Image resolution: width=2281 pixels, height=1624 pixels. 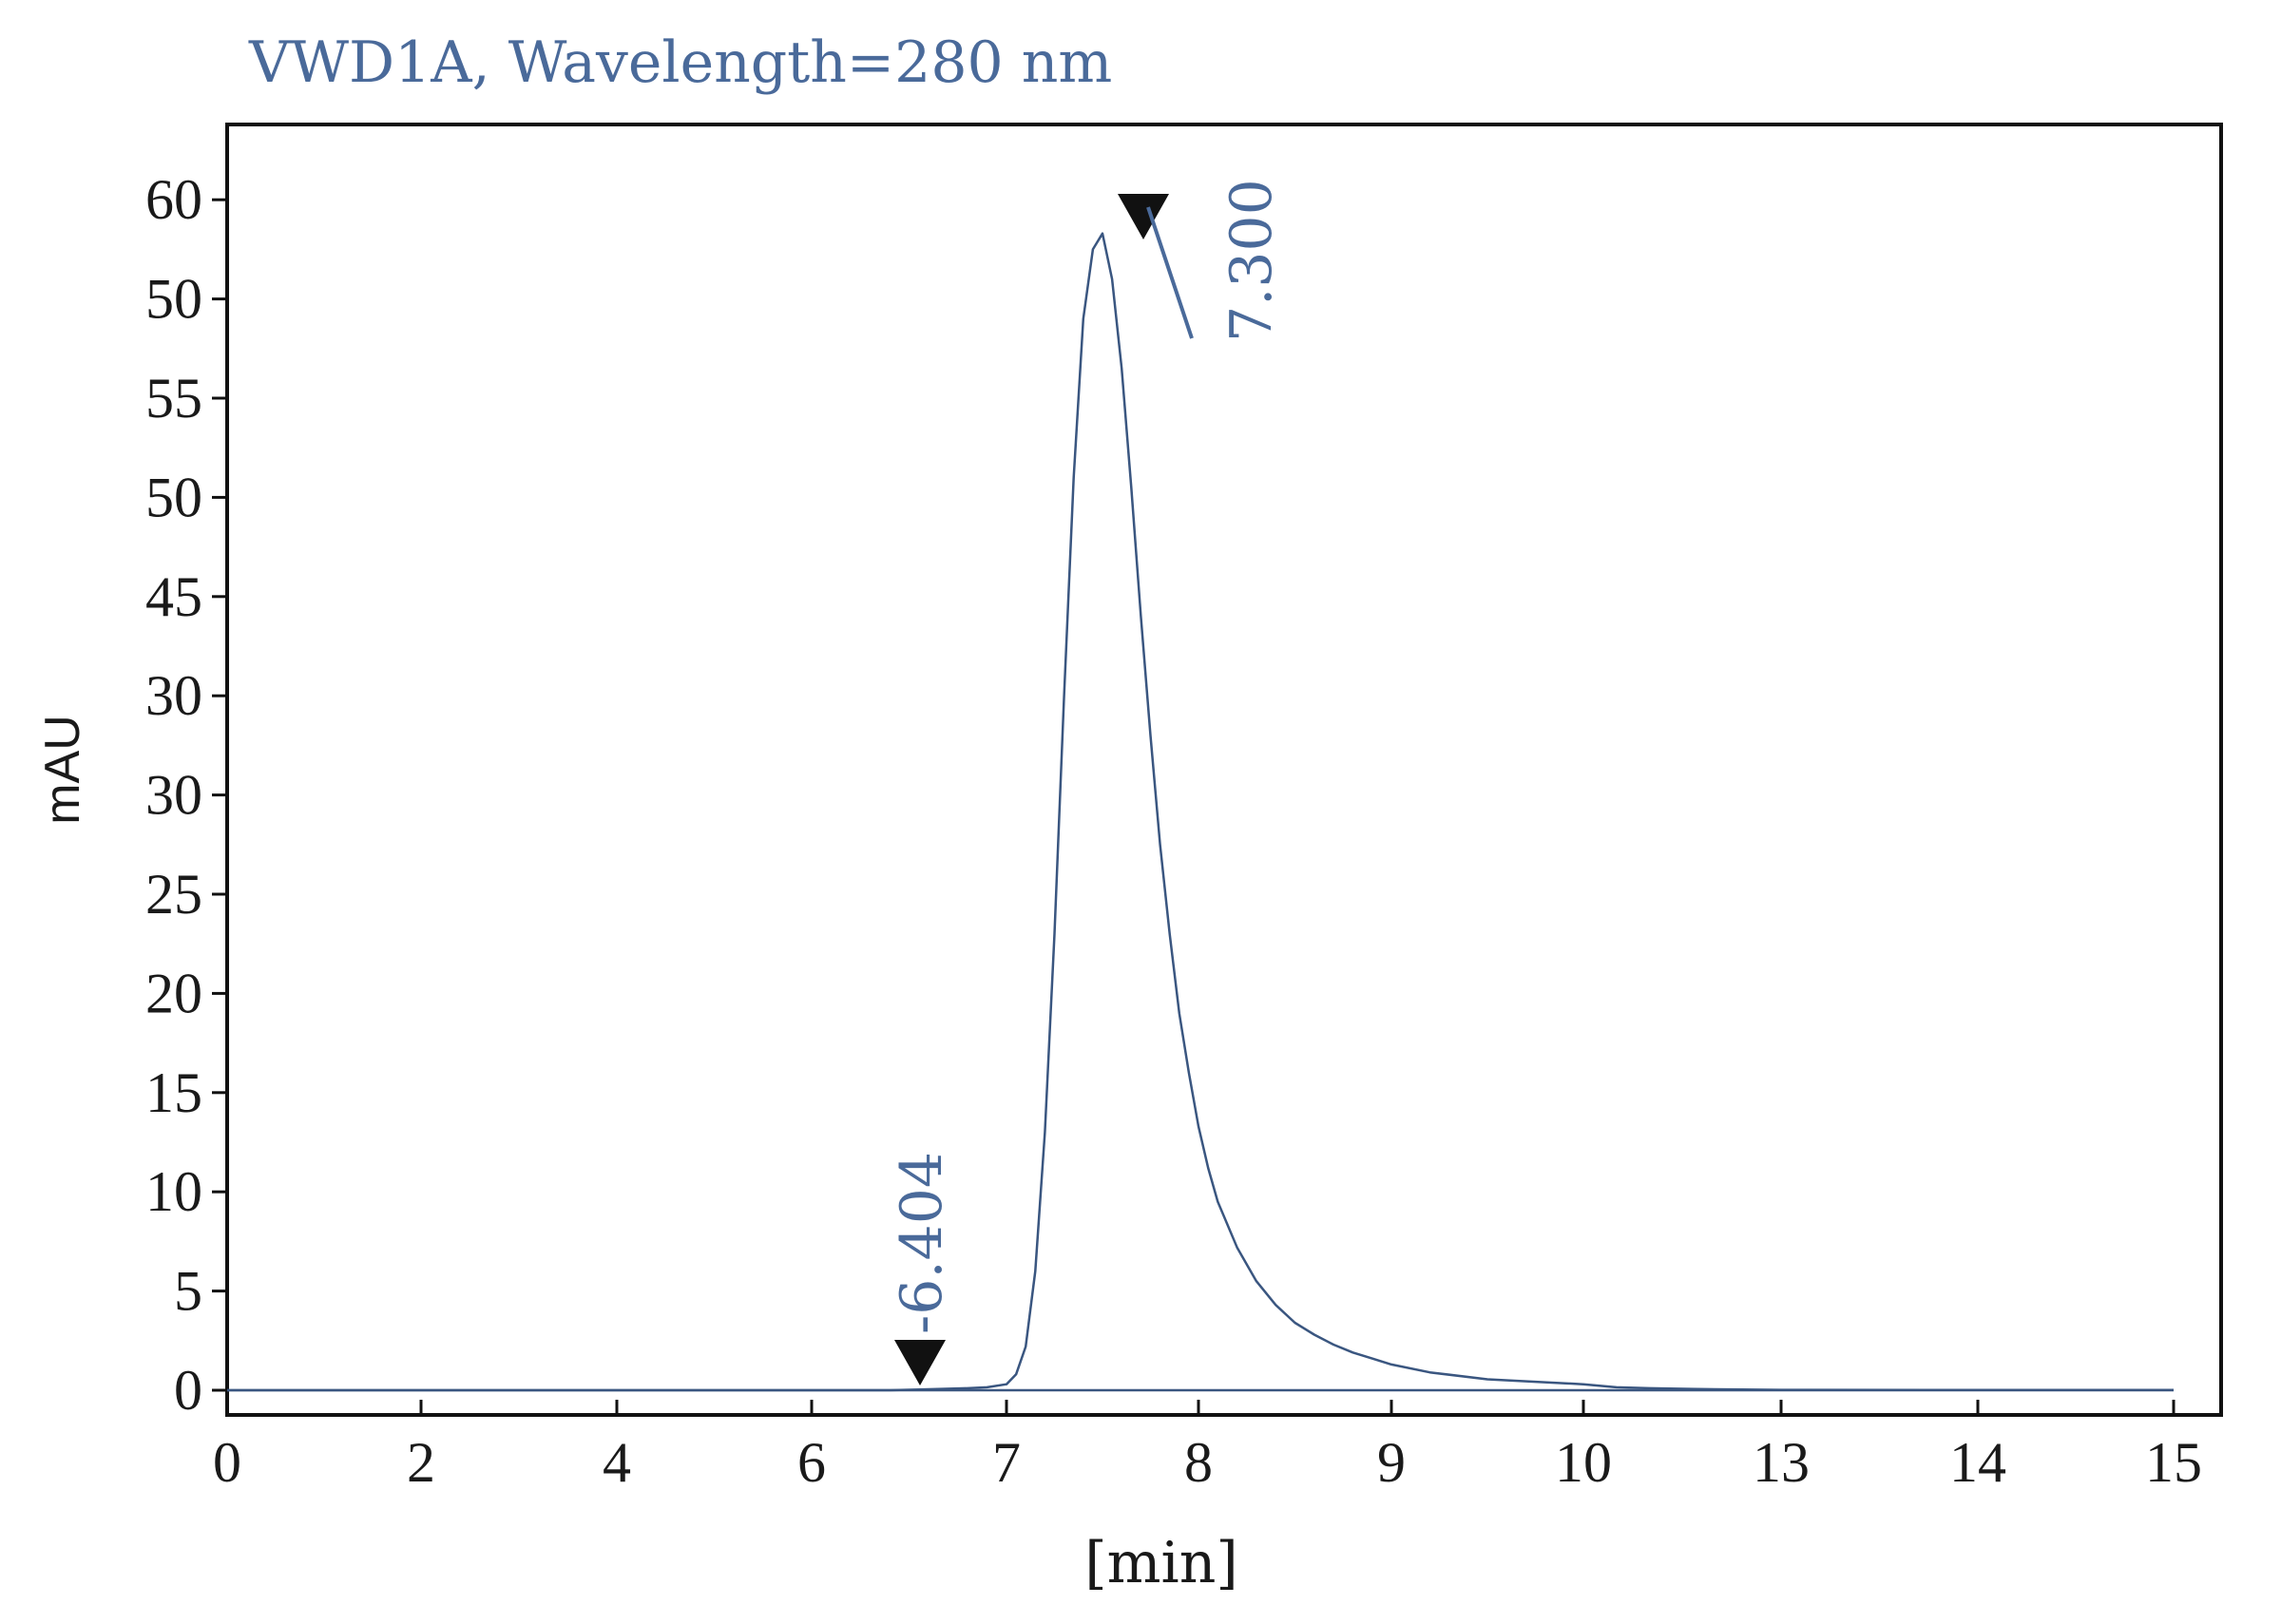 What do you see at coordinates (1006, 1462) in the screenshot?
I see `x-tick-label: 7` at bounding box center [1006, 1462].